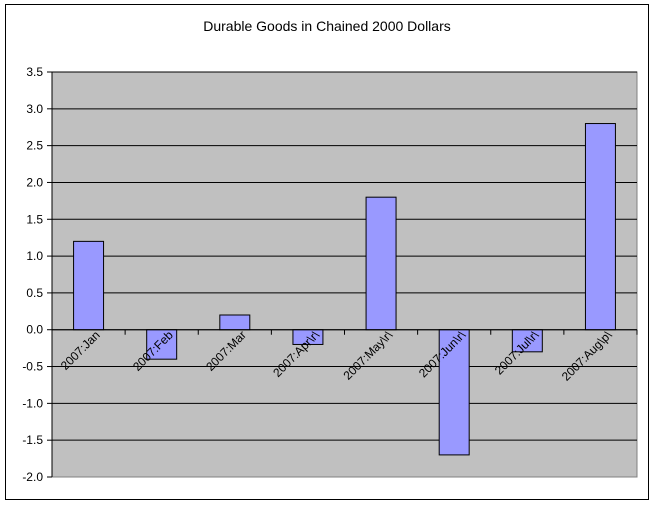 Image resolution: width=655 pixels, height=506 pixels. What do you see at coordinates (34, 219) in the screenshot?
I see `y-tick-label: 1.5` at bounding box center [34, 219].